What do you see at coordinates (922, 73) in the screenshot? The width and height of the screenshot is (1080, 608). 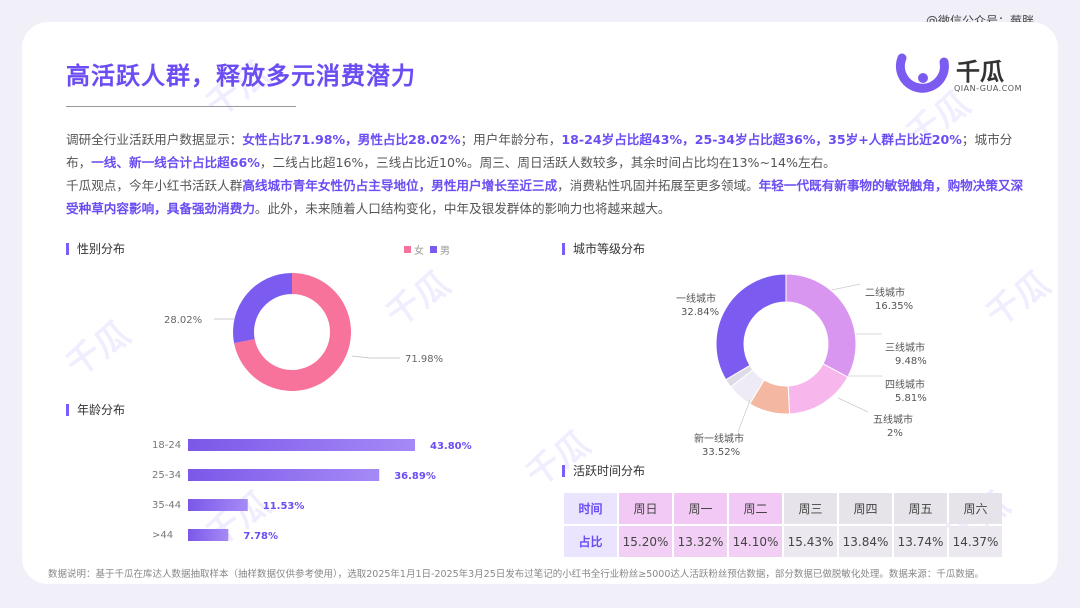 I see `logo-mark-icon` at bounding box center [922, 73].